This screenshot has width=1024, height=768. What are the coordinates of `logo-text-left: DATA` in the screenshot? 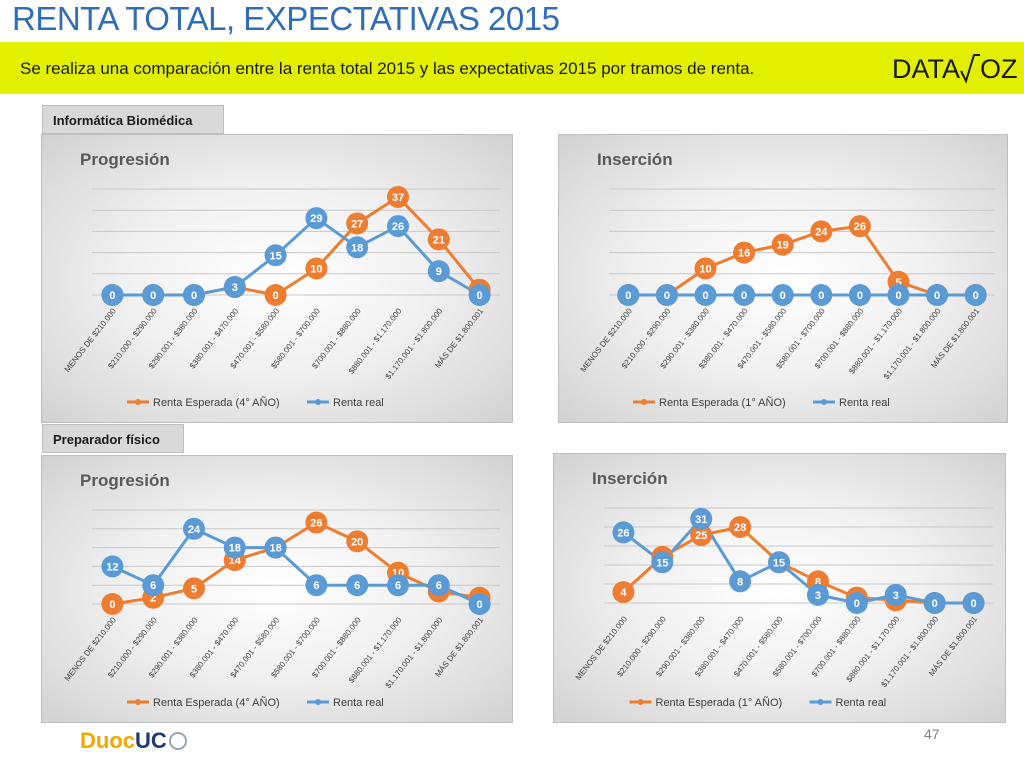 It's located at (926, 68).